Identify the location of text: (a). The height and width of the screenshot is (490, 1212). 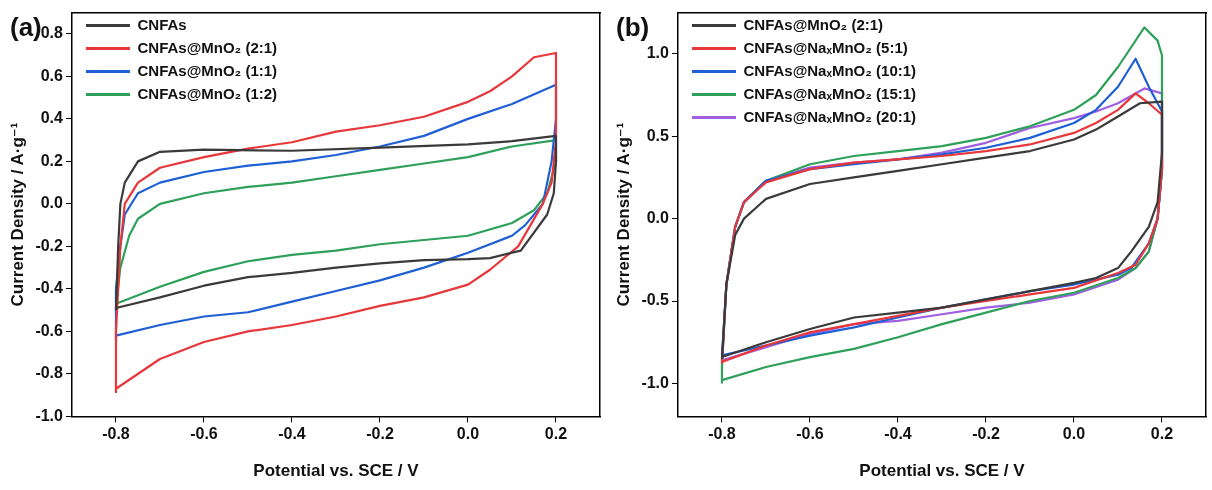
(26, 27).